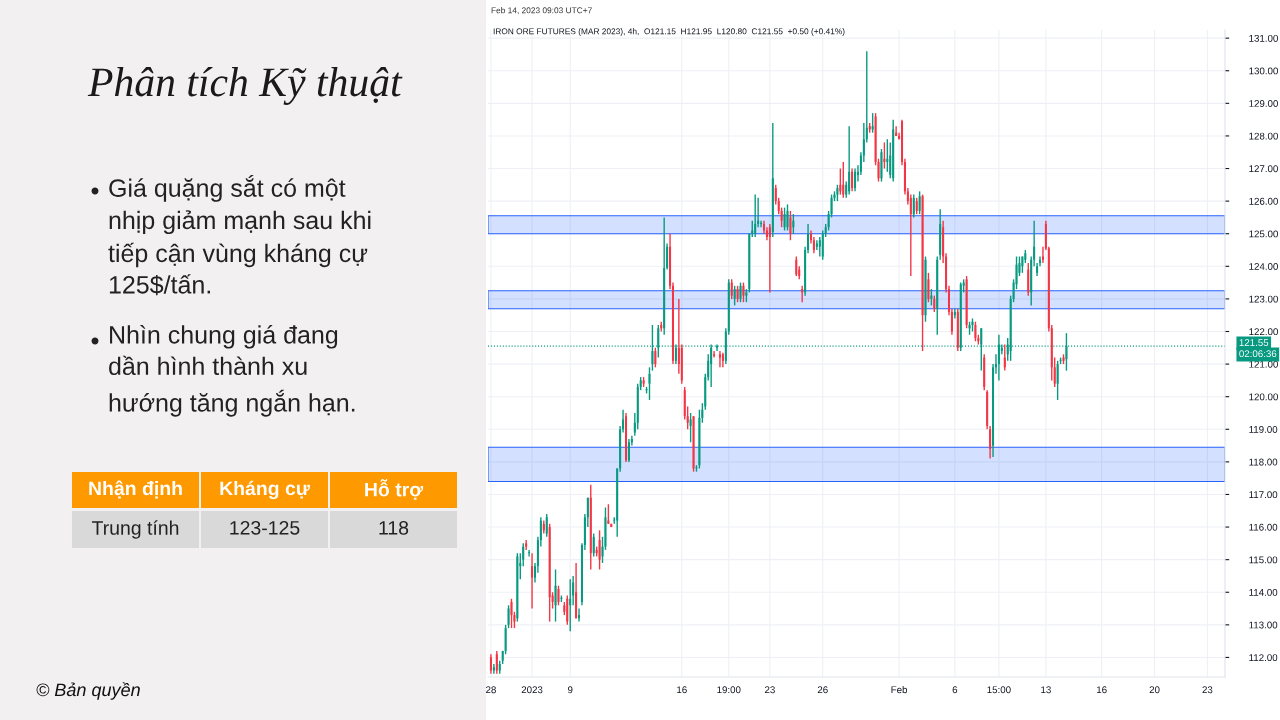 The width and height of the screenshot is (1280, 720). Describe the element at coordinates (1263, 527) in the screenshot. I see `y-tick-label: 116.00` at that location.